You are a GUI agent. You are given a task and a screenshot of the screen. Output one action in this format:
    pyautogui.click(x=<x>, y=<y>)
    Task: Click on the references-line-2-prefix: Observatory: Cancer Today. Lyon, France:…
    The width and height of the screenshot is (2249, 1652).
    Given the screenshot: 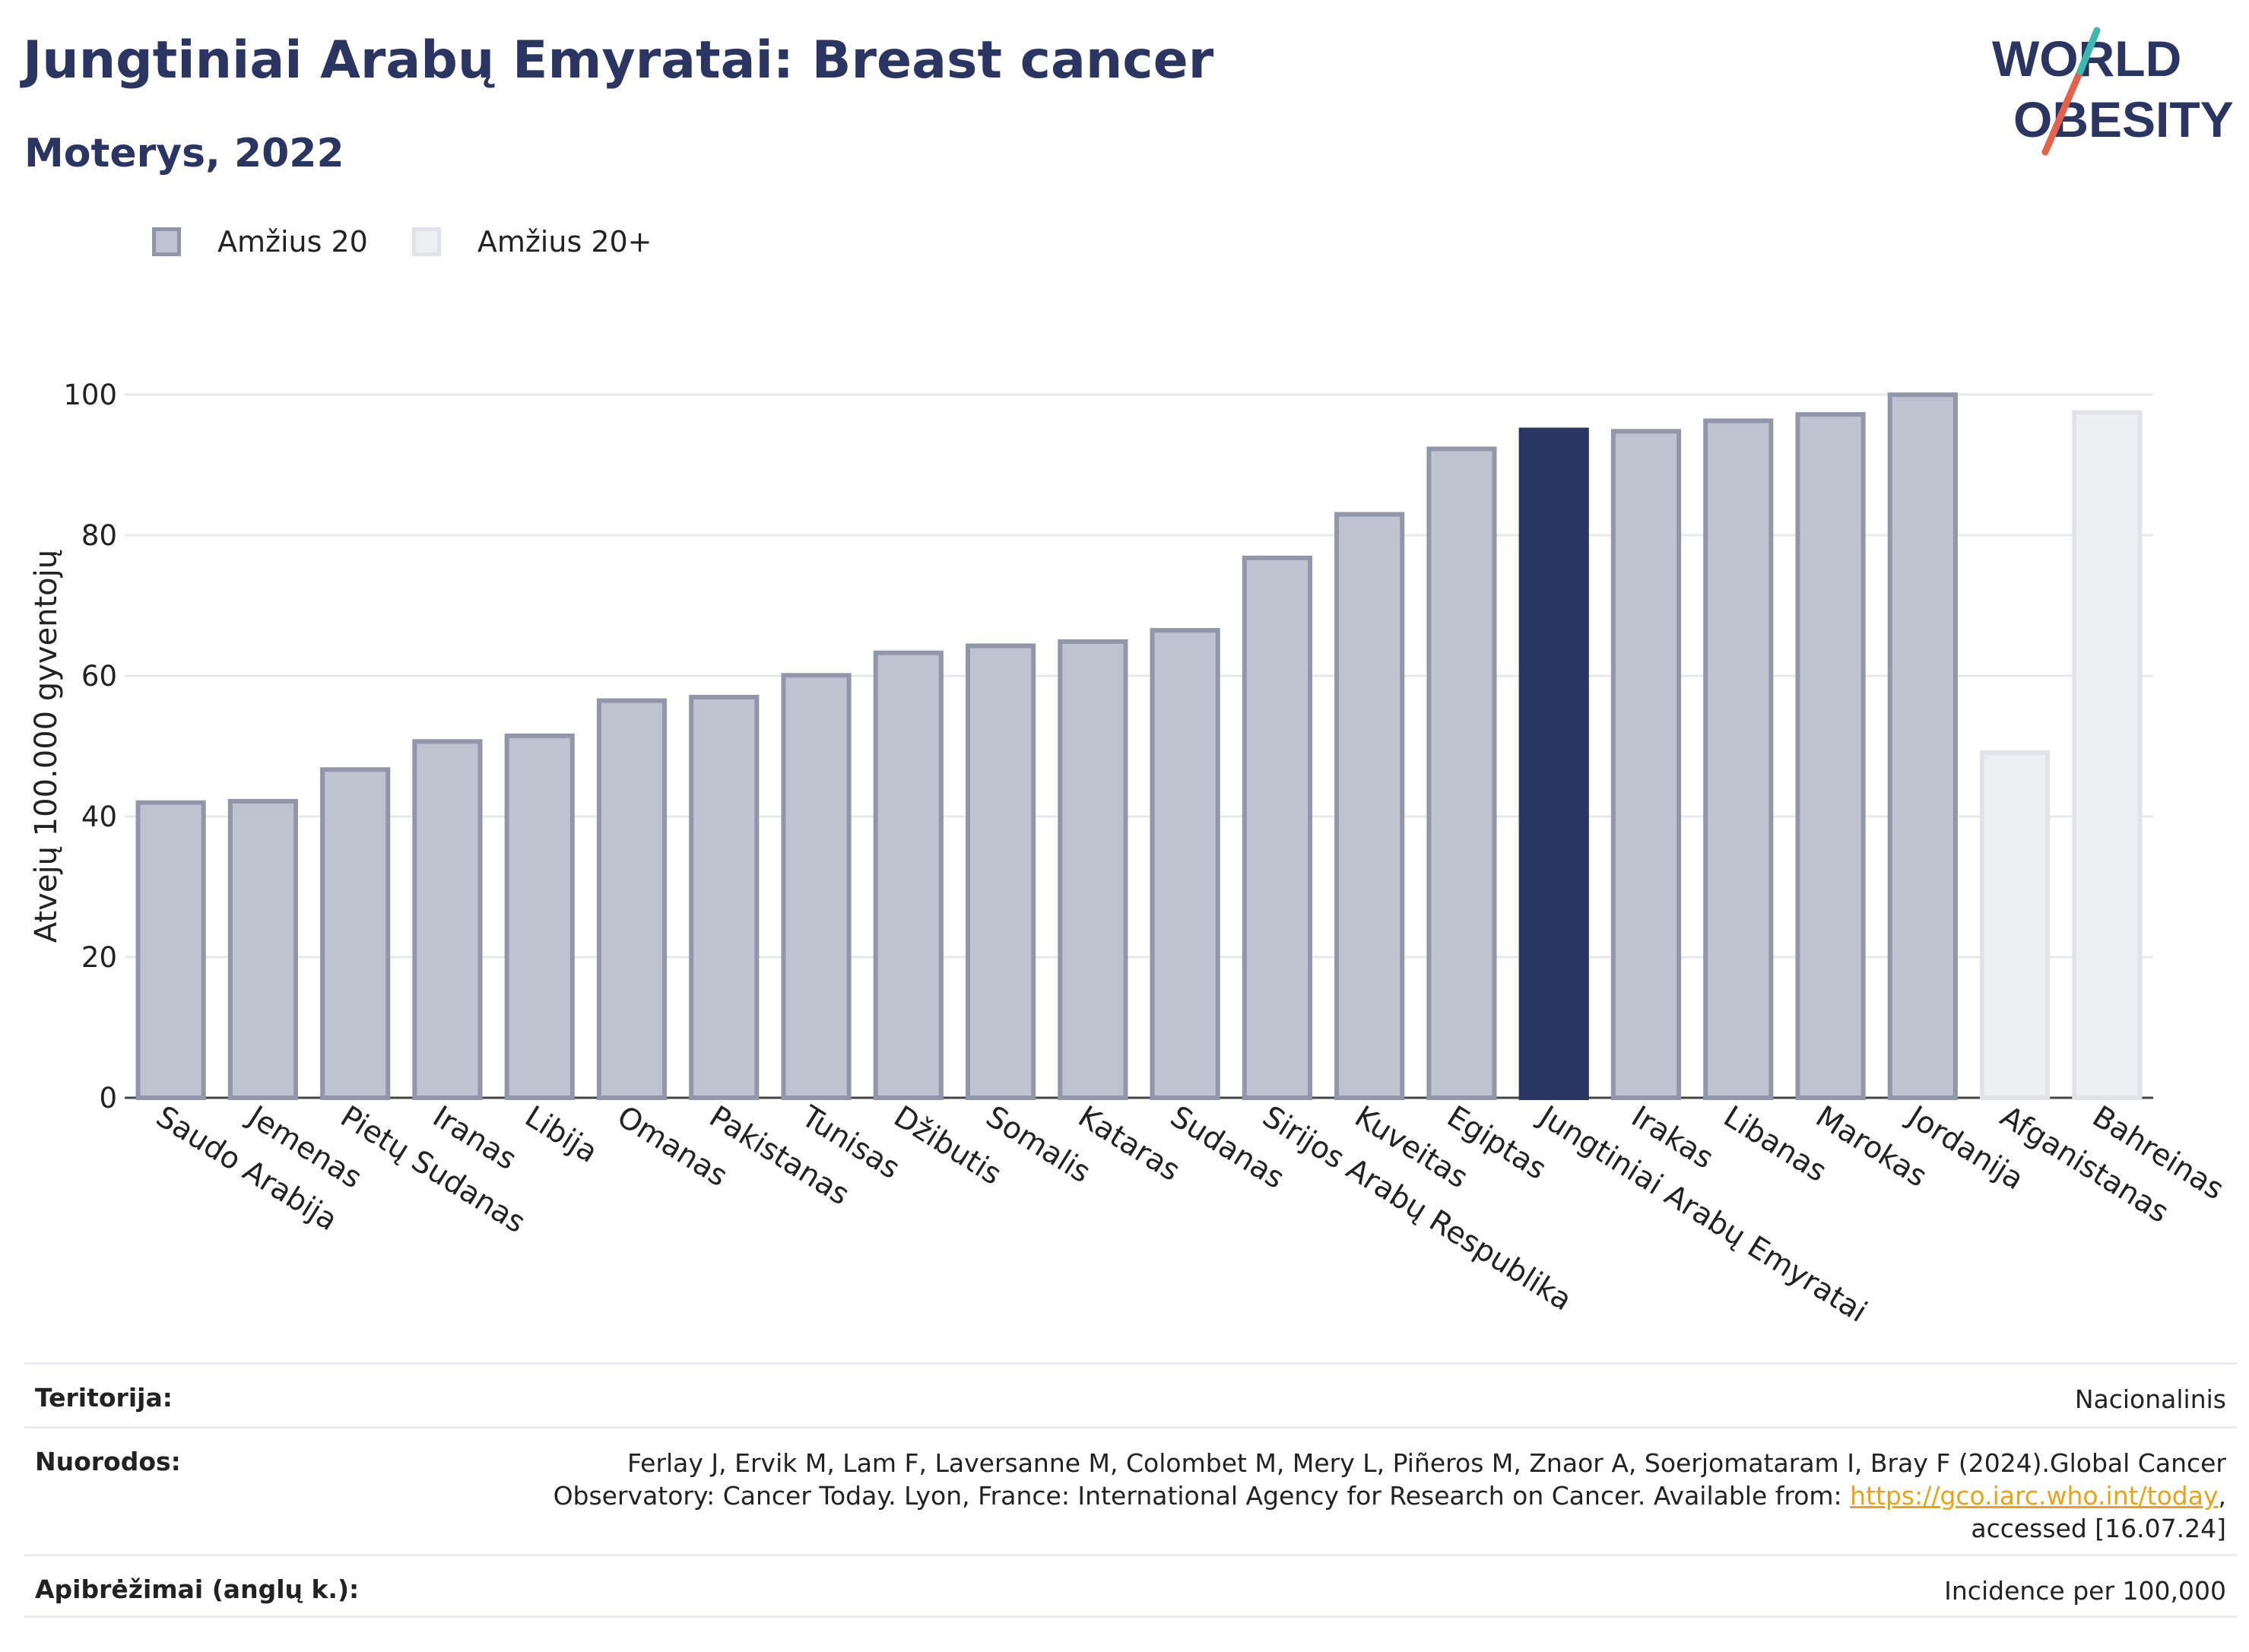 What is the action you would take?
    pyautogui.click(x=1202, y=1496)
    